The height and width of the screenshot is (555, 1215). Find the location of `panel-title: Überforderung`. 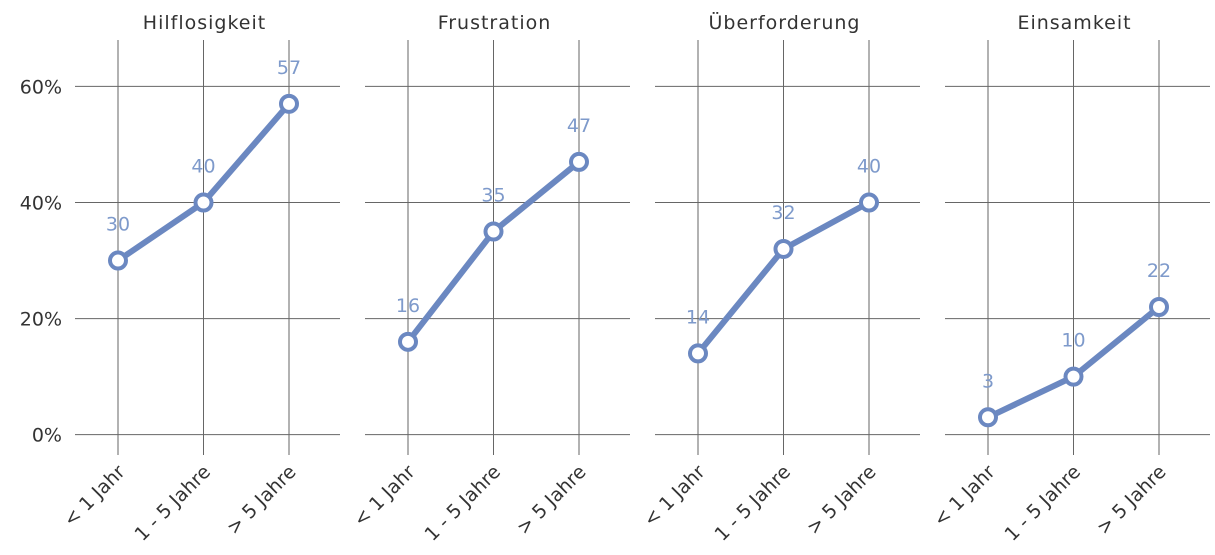

panel-title: Überforderung is located at coordinates (785, 22).